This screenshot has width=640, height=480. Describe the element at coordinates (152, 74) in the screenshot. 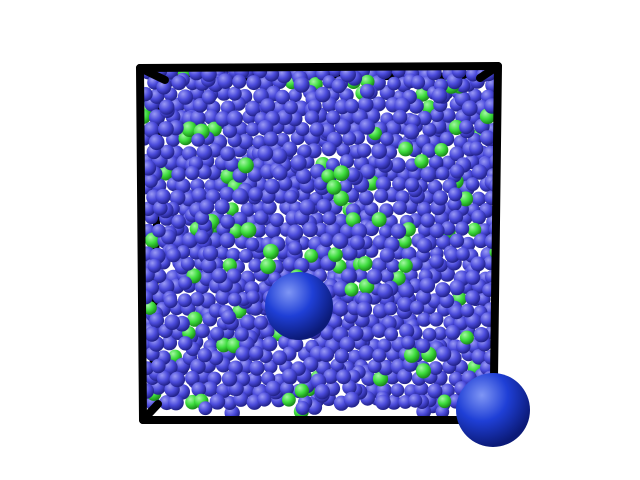

I see `box-edge-diag-top` at that location.